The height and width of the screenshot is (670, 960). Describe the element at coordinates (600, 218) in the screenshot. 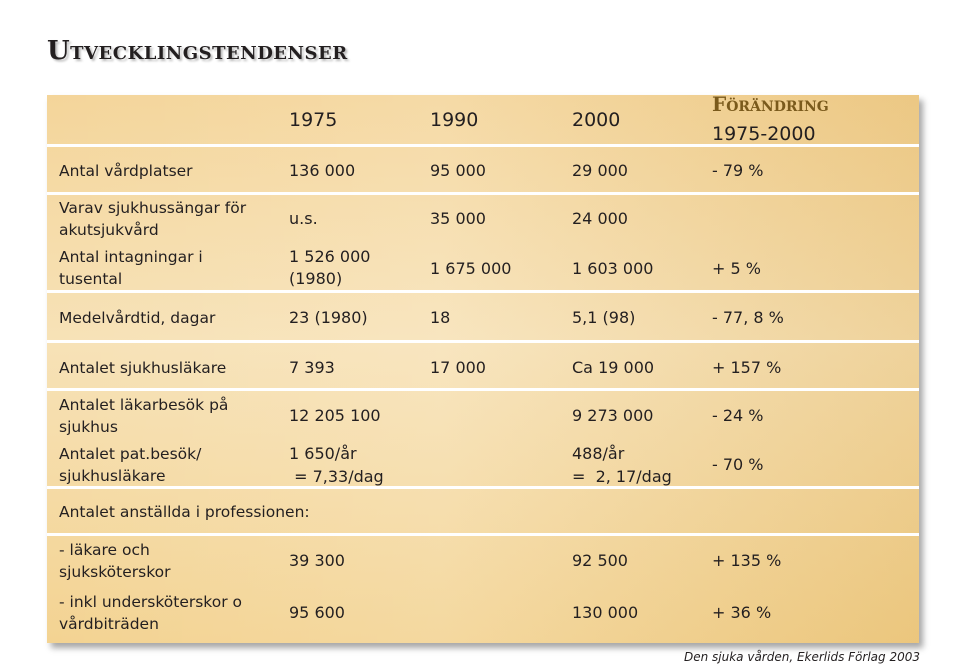

I see `cell-akut-2000: 24 000` at that location.